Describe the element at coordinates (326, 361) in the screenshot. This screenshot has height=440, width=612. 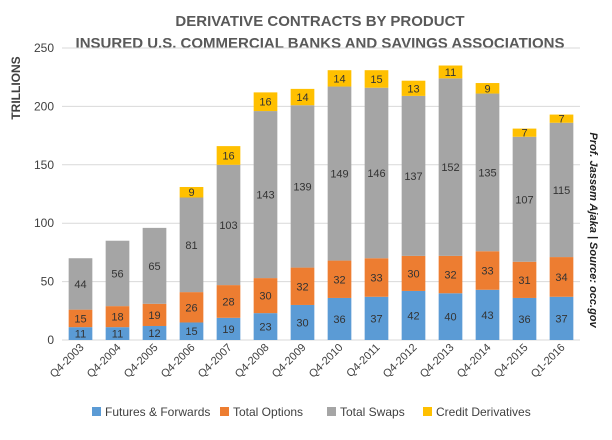
I see `x-tick-label: Q4-2010` at that location.